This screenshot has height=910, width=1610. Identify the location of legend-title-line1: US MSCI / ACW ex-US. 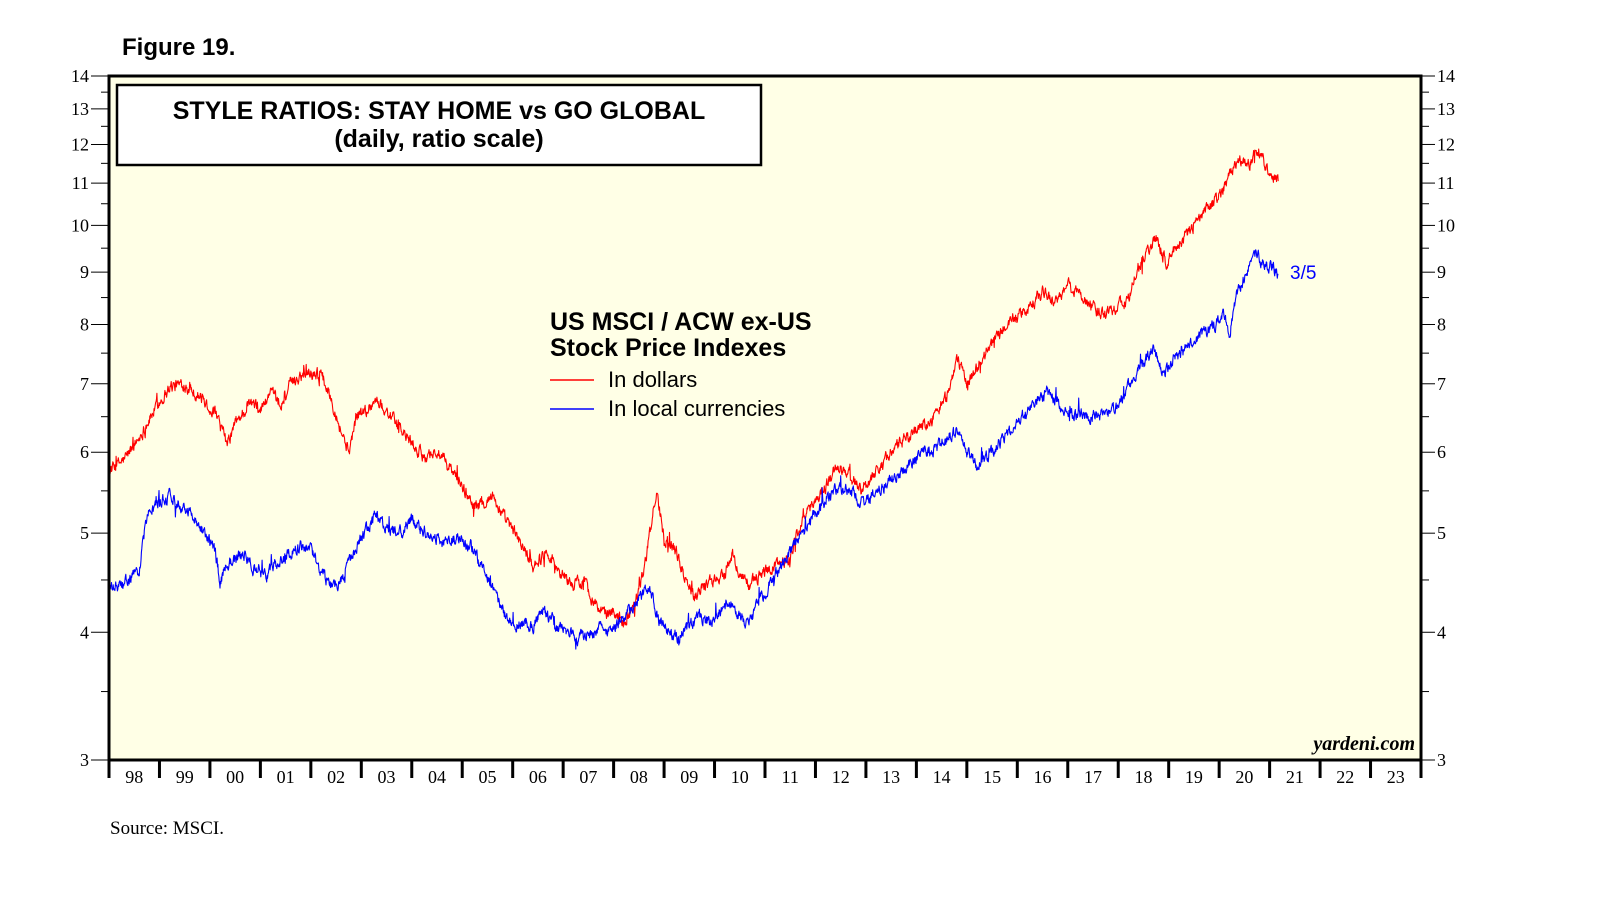
(681, 322).